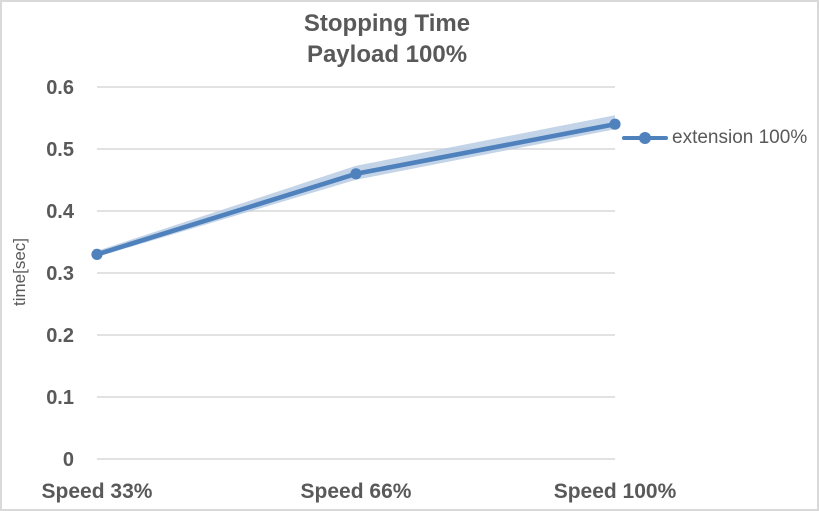 This screenshot has width=819, height=511. What do you see at coordinates (60, 212) in the screenshot?
I see `y-tick-label: 0.4` at bounding box center [60, 212].